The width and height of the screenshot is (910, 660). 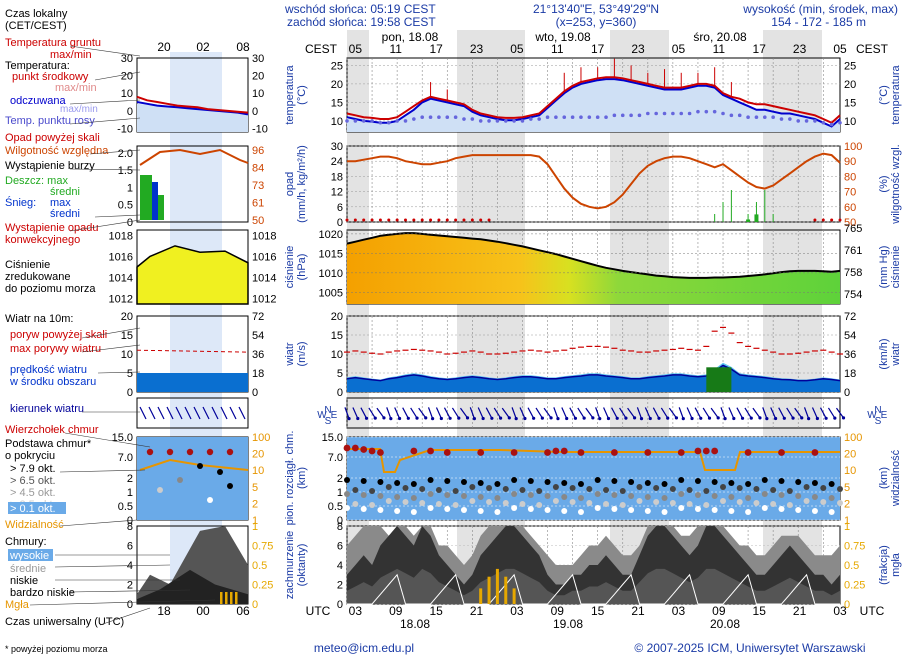 I want to click on temp-tick-r-3: 25, so click(x=850, y=66).